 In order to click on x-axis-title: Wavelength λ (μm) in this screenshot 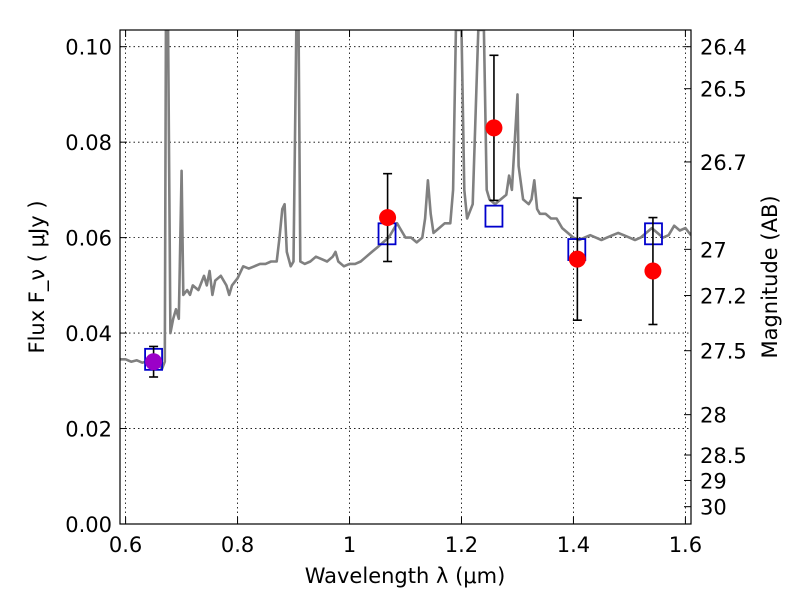, I will do `click(405, 576)`.